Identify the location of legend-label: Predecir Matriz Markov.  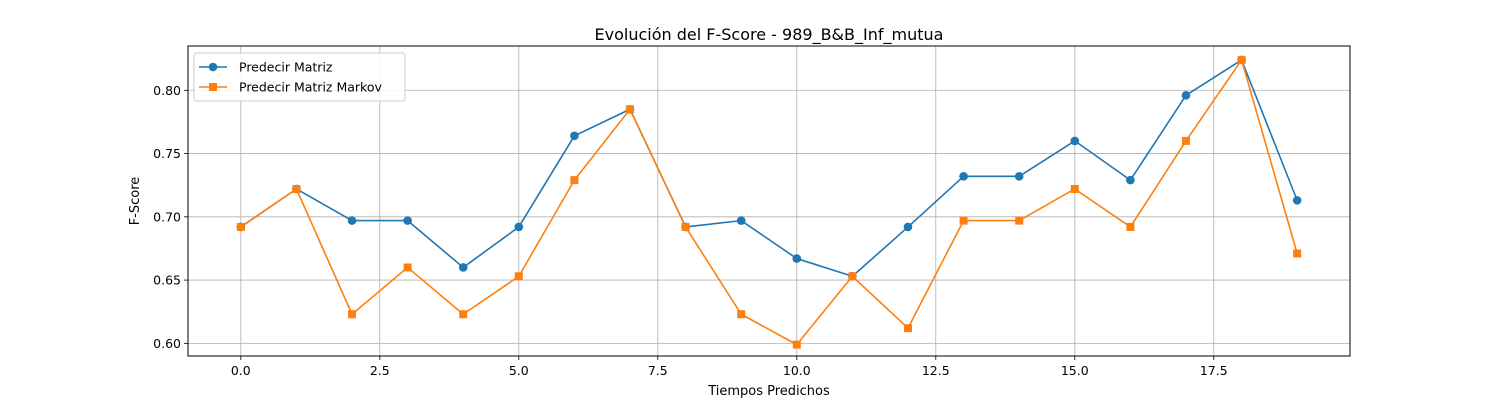
(310, 87).